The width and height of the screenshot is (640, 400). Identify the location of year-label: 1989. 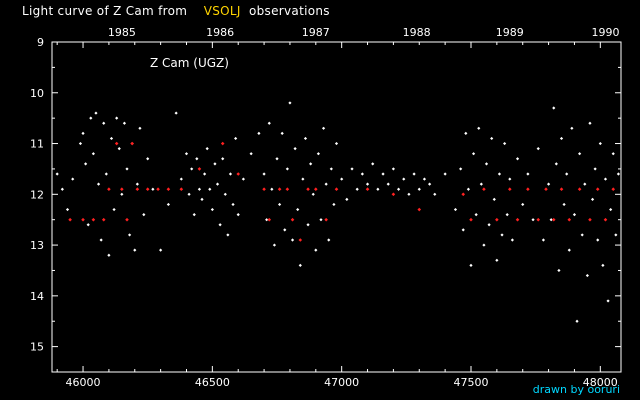
(510, 32).